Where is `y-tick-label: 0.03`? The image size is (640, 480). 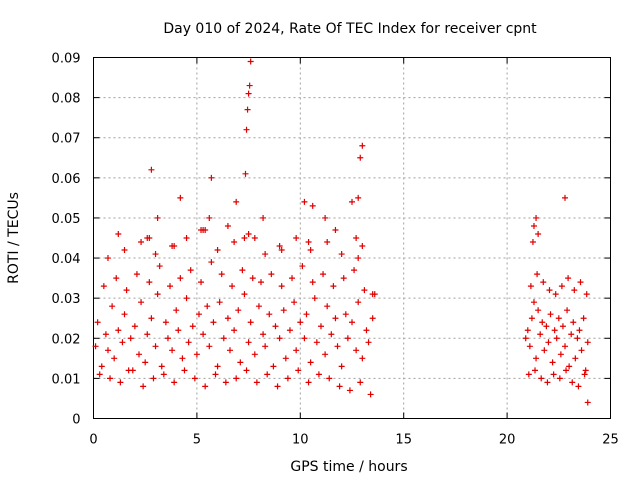 y-tick-label: 0.03 is located at coordinates (66, 299).